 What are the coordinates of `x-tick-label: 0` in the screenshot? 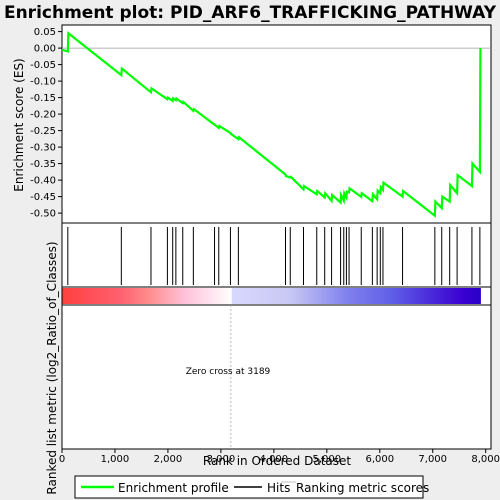 It's located at (62, 459).